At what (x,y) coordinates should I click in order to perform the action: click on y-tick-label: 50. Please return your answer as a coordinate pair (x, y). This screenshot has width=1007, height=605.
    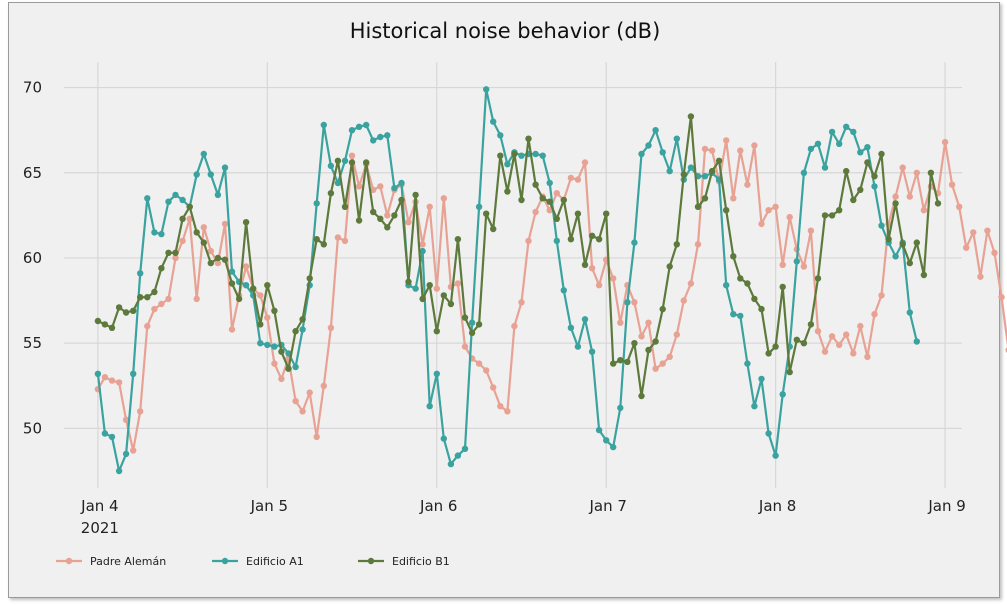
    Looking at the image, I should click on (32, 428).